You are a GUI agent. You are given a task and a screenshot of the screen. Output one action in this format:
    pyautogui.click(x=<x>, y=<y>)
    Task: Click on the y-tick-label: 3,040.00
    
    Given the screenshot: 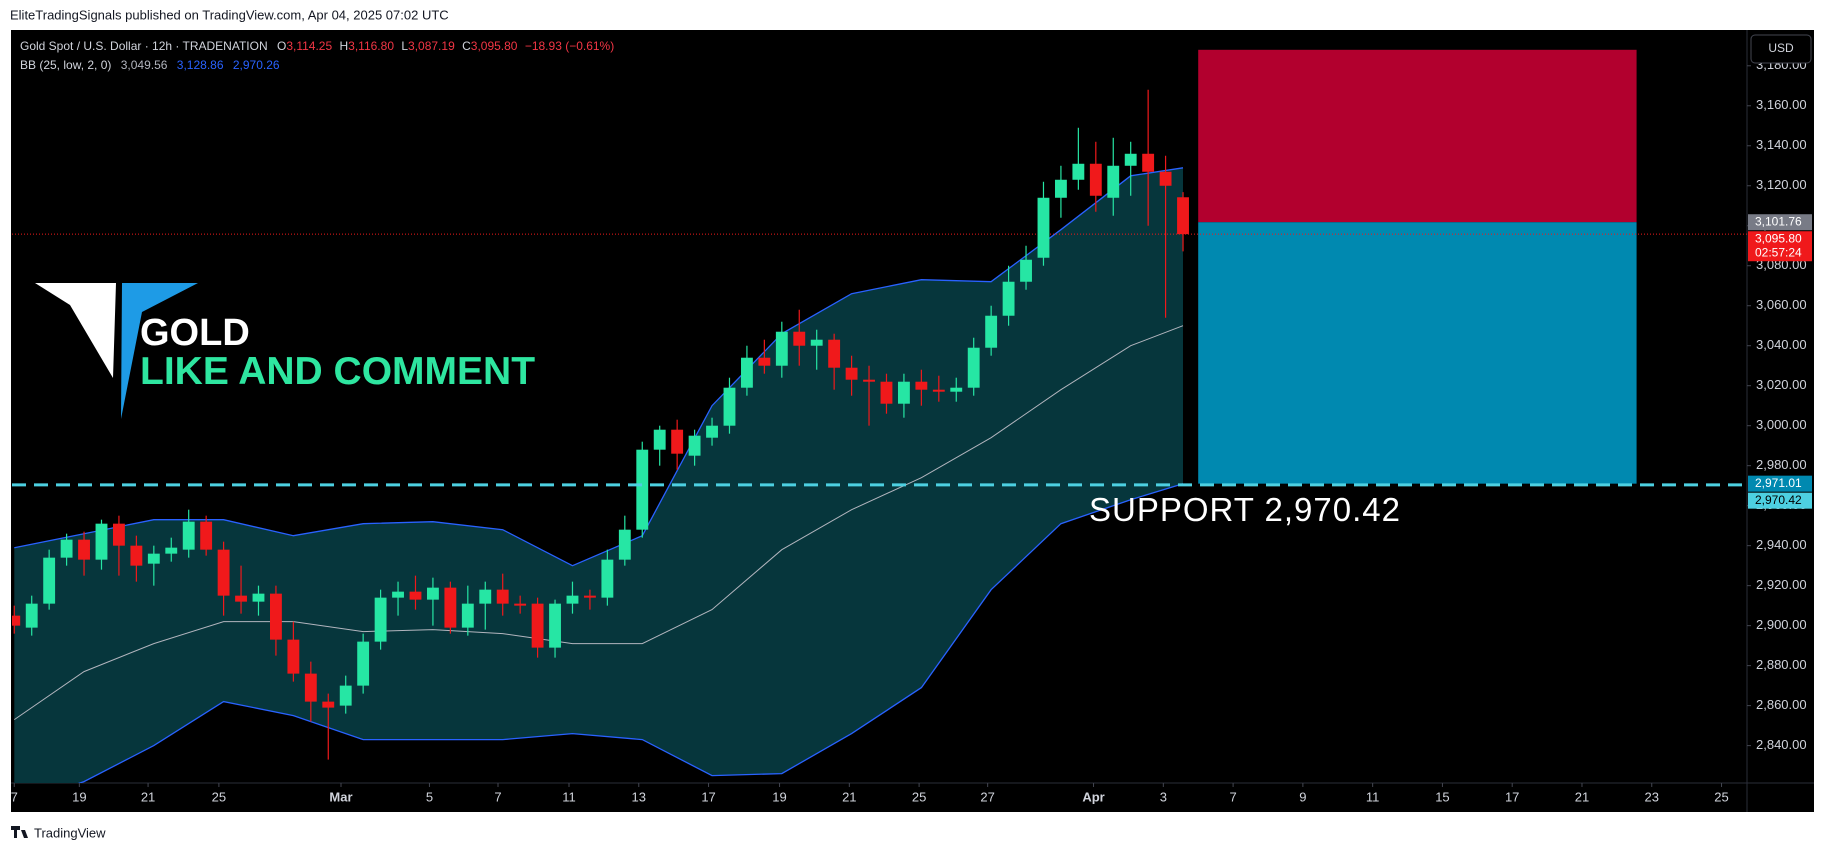 What is the action you would take?
    pyautogui.click(x=1781, y=344)
    